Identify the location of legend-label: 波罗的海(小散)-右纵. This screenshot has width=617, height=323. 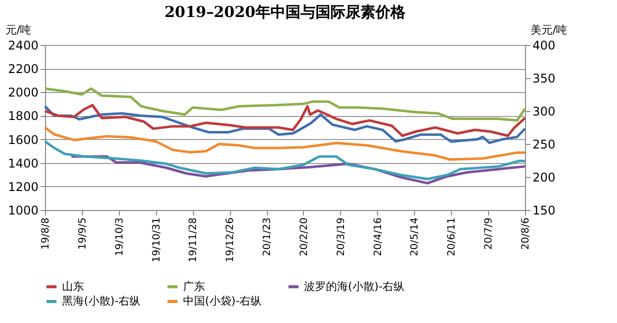
(354, 286).